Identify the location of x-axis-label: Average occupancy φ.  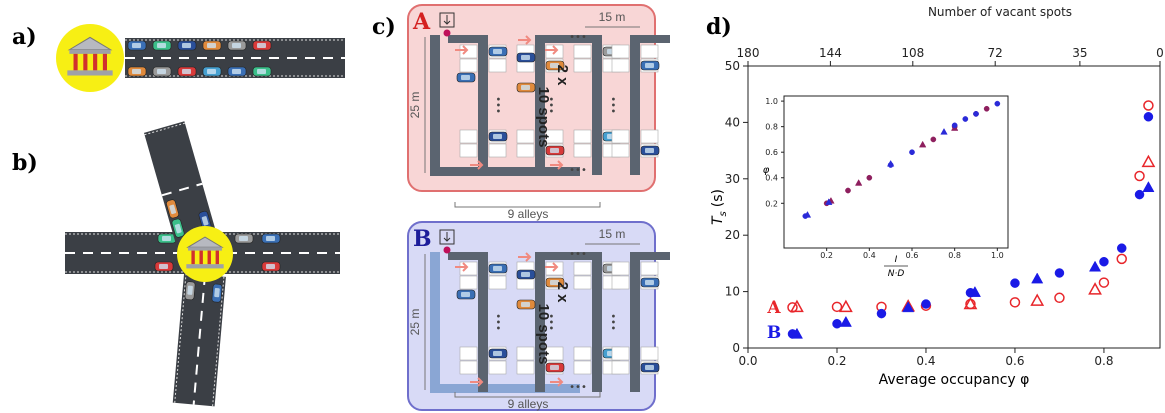
(954, 380).